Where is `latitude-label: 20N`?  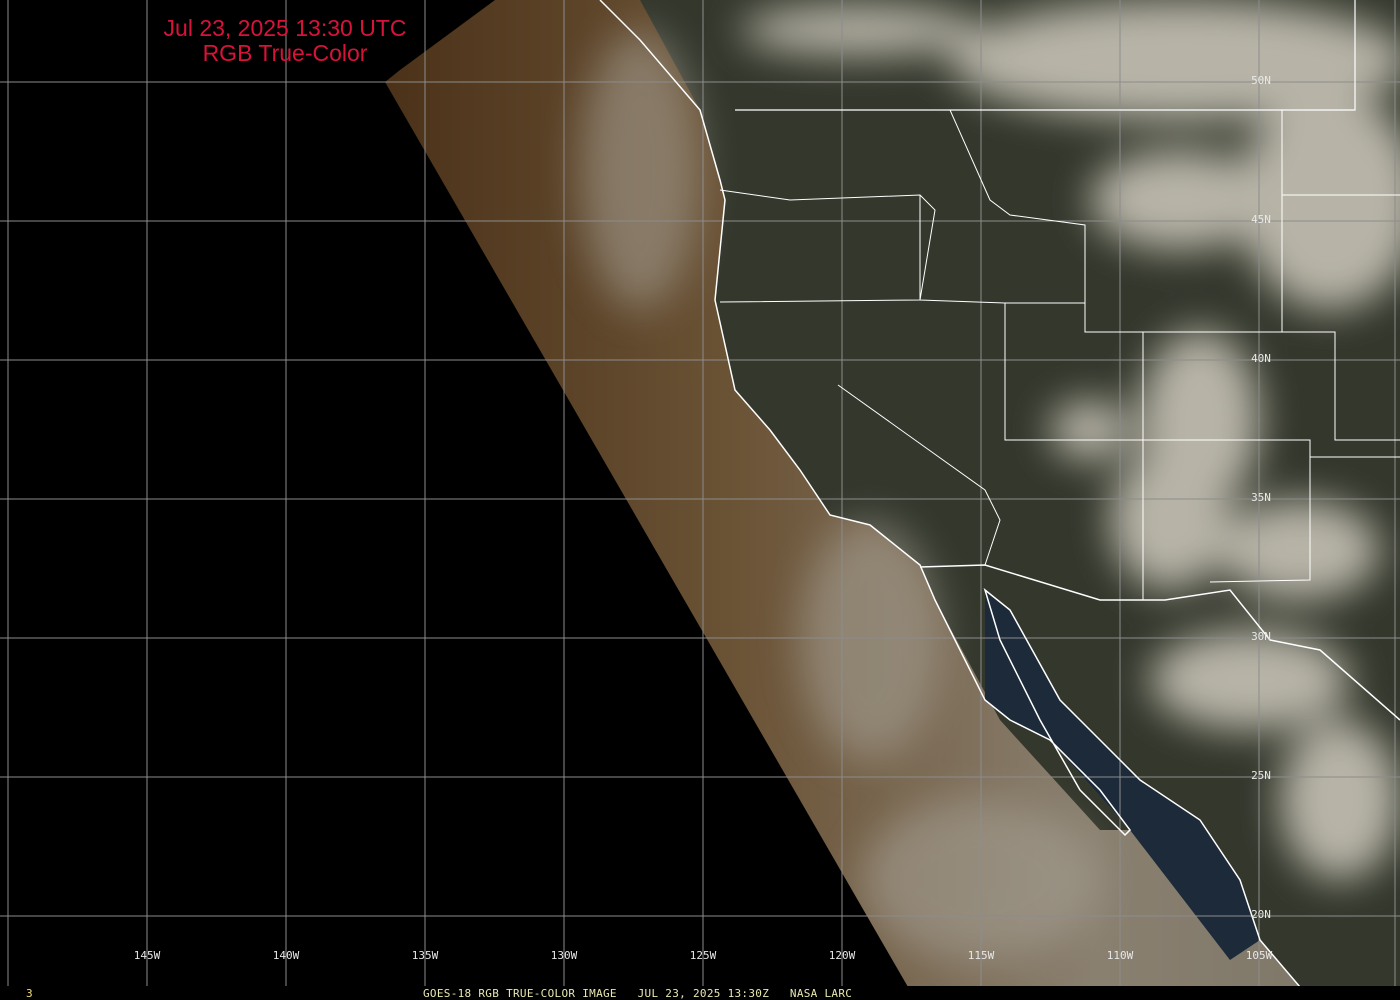
latitude-label: 20N is located at coordinates (1261, 914).